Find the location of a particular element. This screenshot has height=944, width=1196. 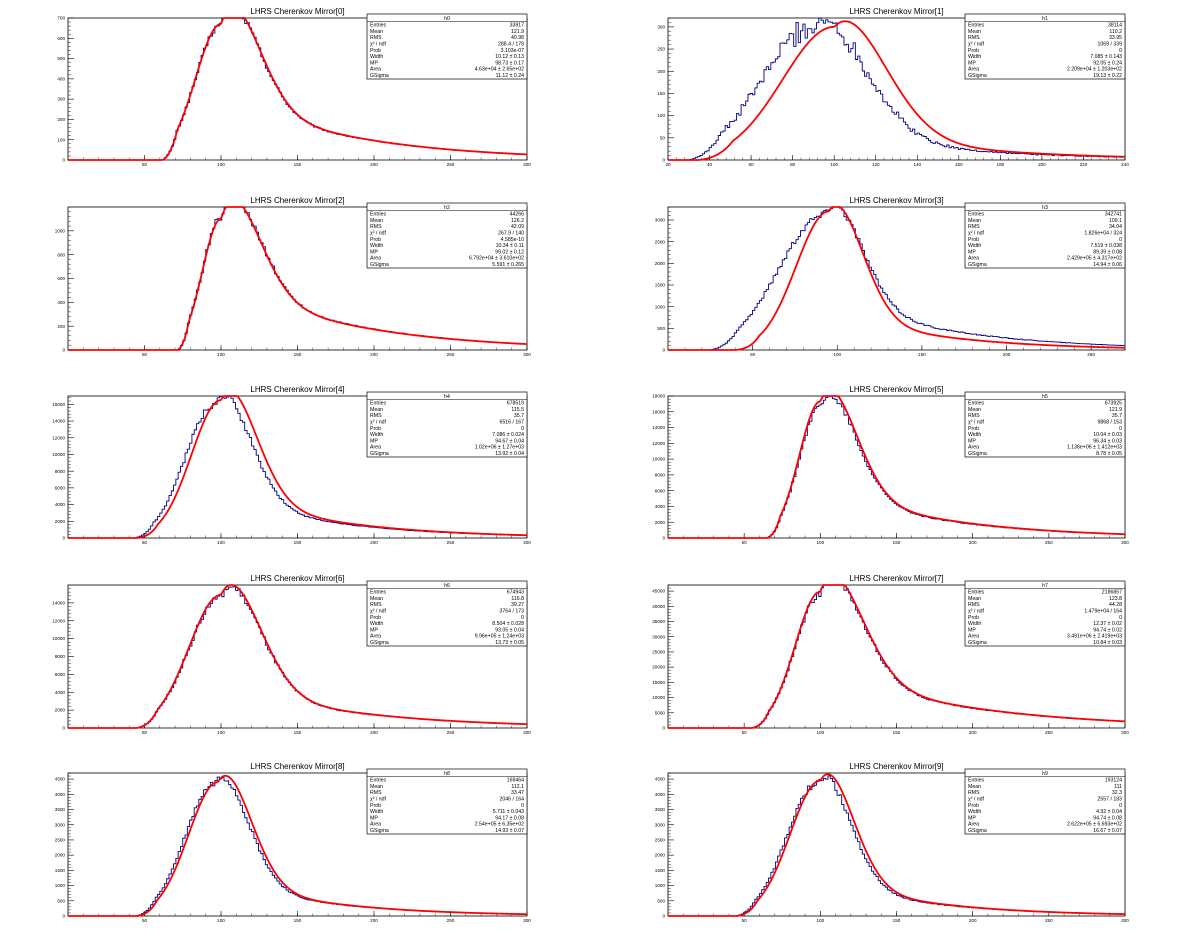

stats-value: 7.085 ± 0.143 is located at coordinates (1106, 57).